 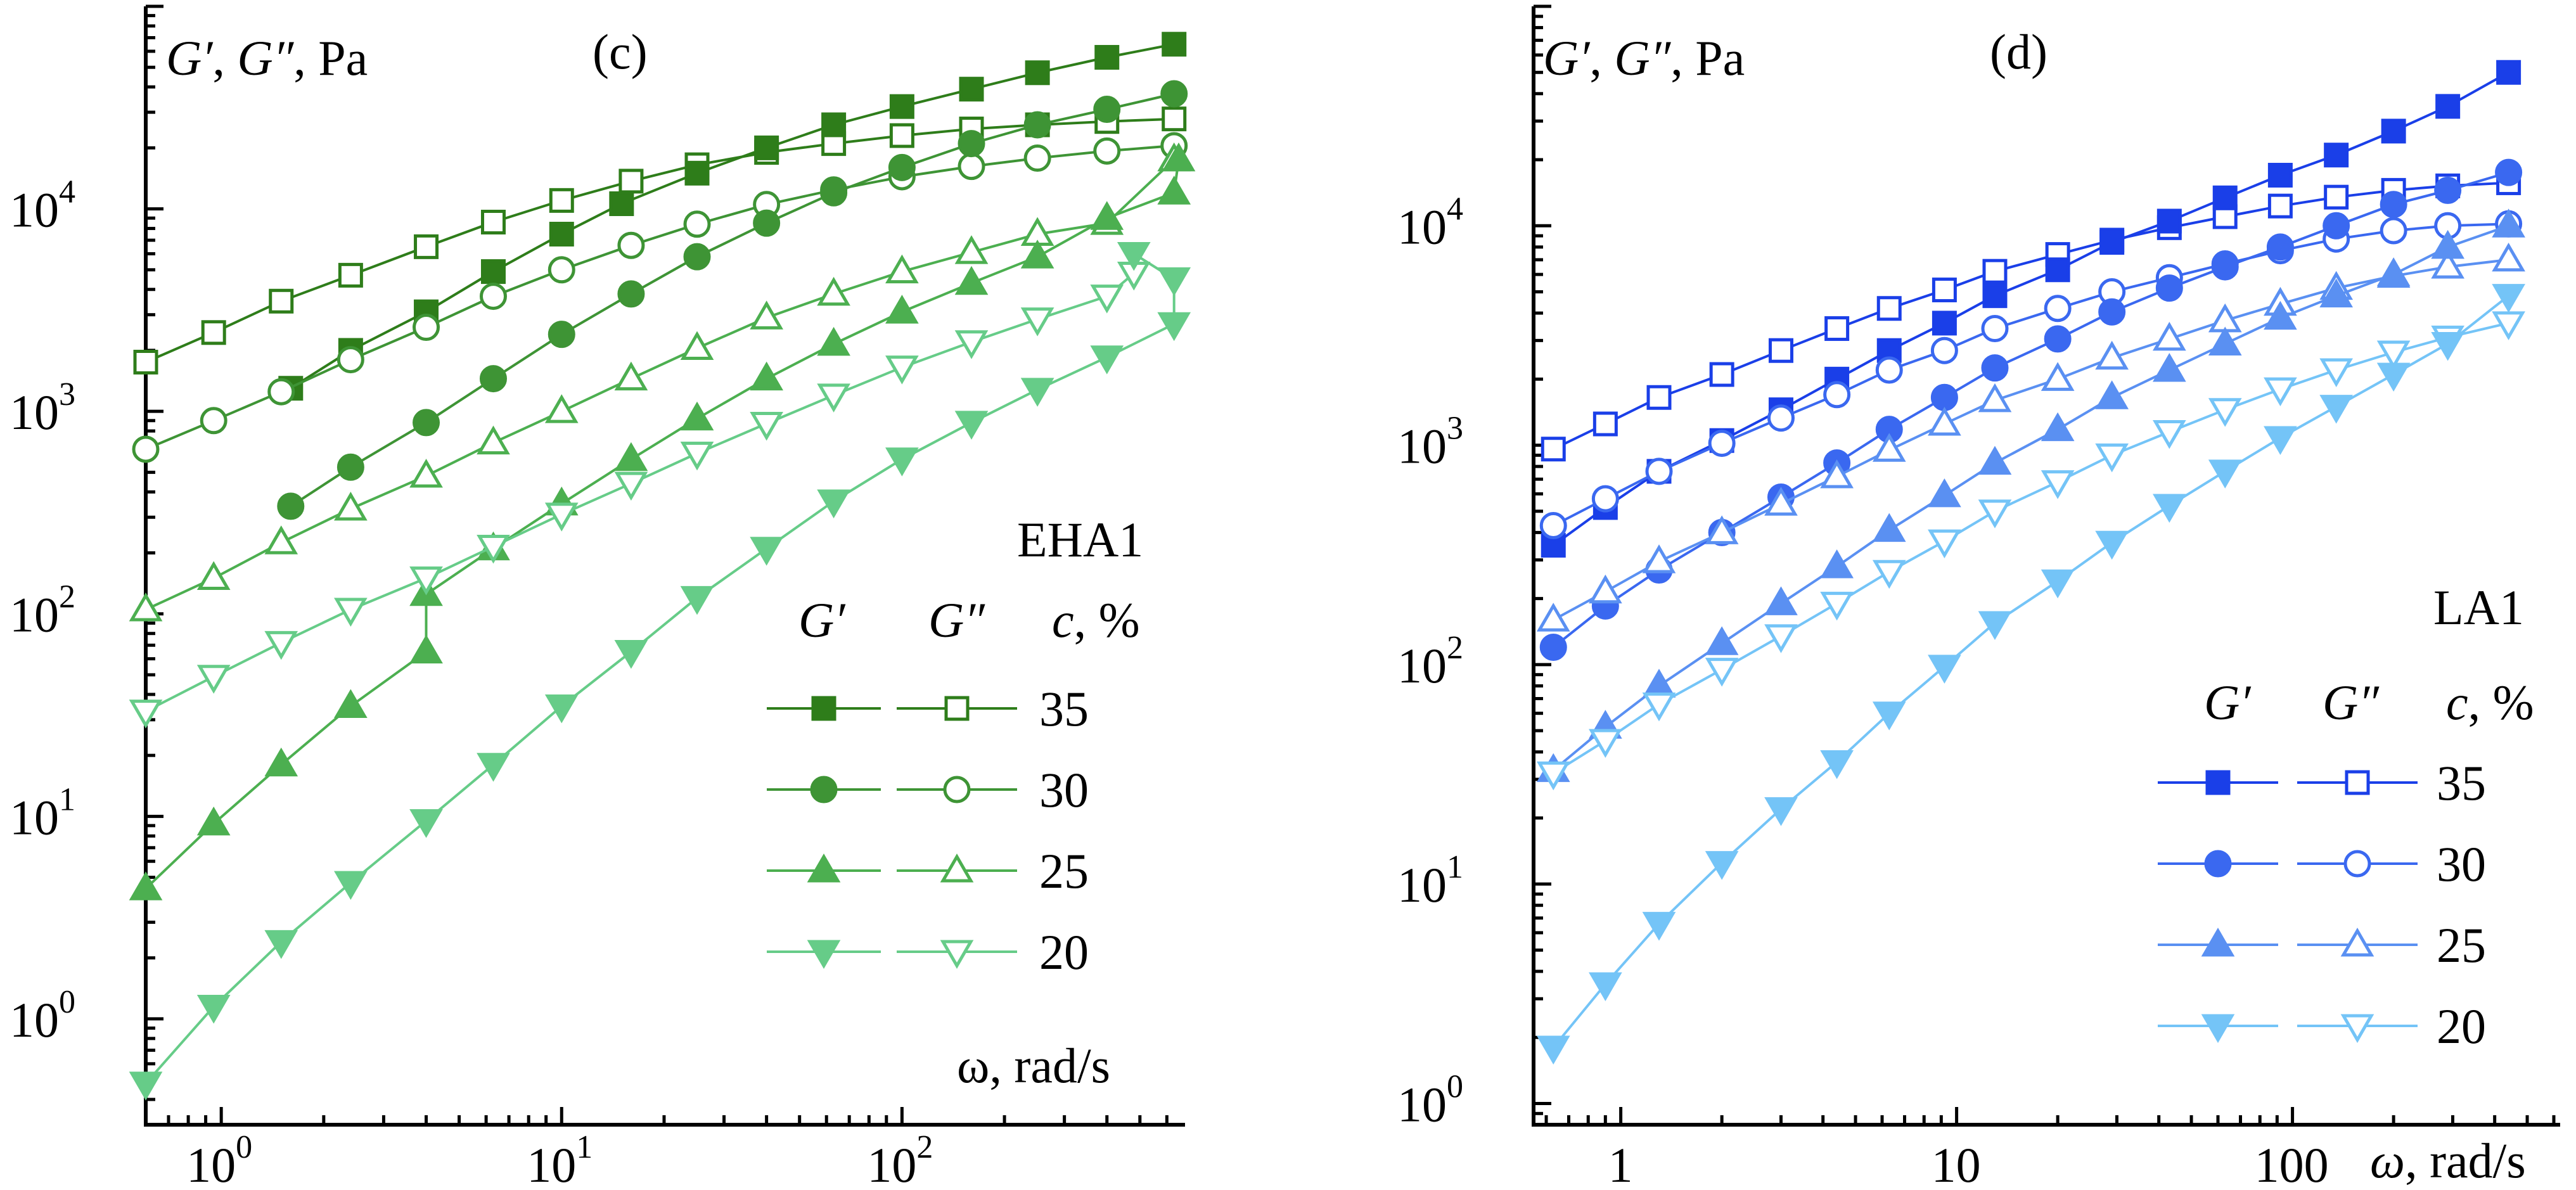 I want to click on panel-d-label: (d), so click(x=2018, y=51).